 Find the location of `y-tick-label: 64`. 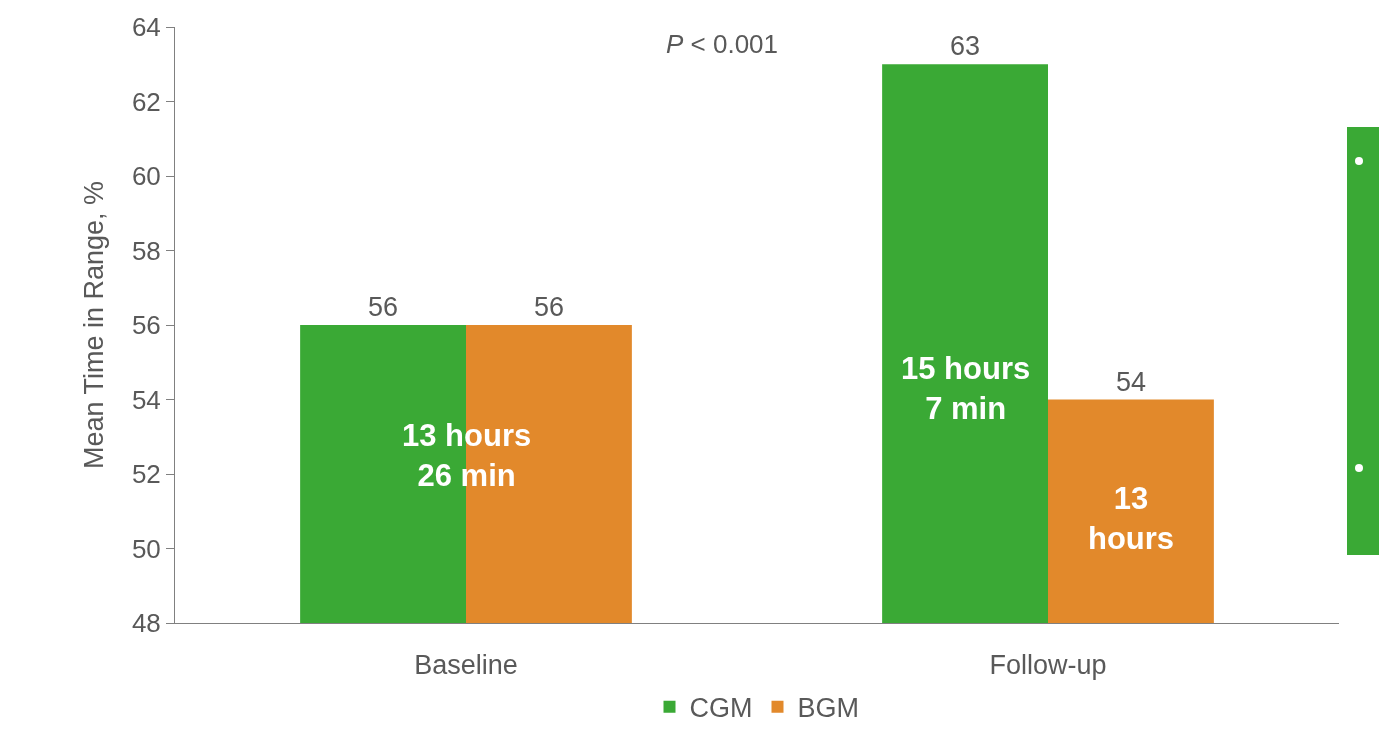

y-tick-label: 64 is located at coordinates (146, 27).